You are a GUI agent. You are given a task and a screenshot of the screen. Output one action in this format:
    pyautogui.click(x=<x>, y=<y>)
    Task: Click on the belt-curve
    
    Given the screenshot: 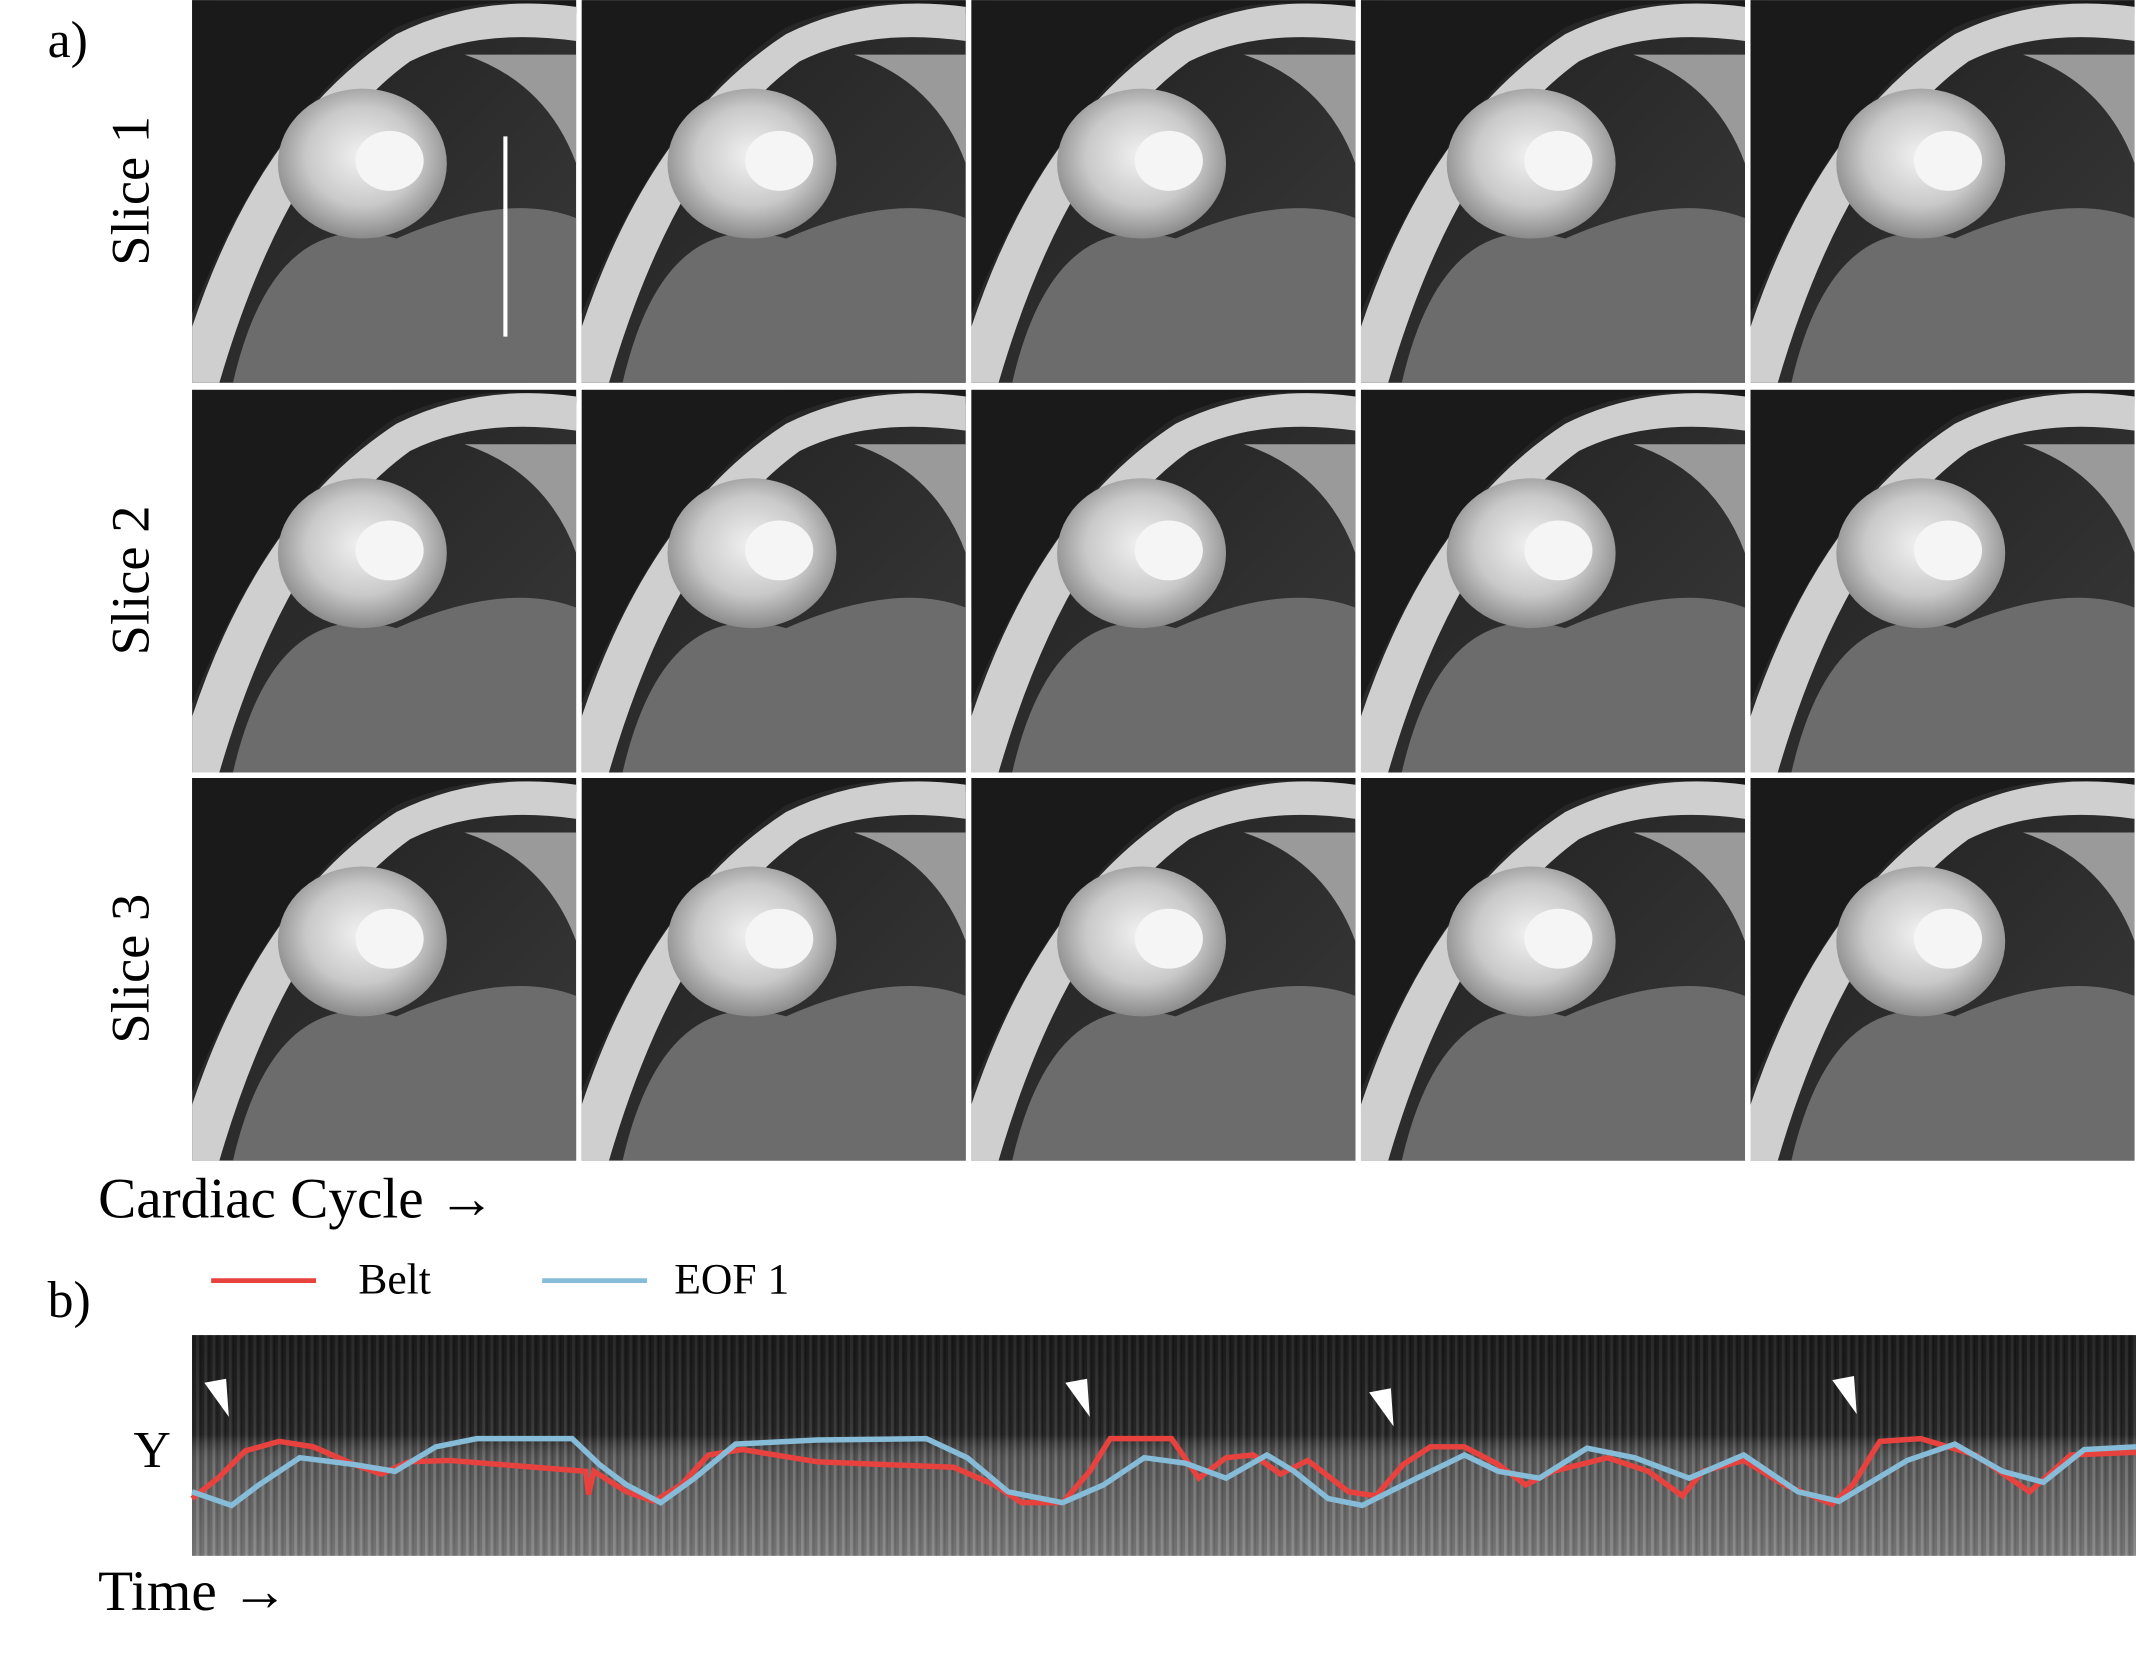 What is the action you would take?
    pyautogui.click(x=1163, y=1471)
    